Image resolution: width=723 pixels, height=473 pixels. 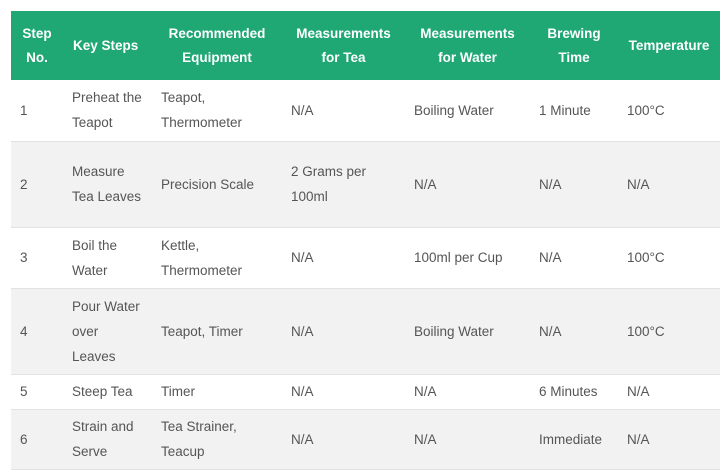 What do you see at coordinates (574, 111) in the screenshot?
I see `cell-brewing-time: 1 Minute` at bounding box center [574, 111].